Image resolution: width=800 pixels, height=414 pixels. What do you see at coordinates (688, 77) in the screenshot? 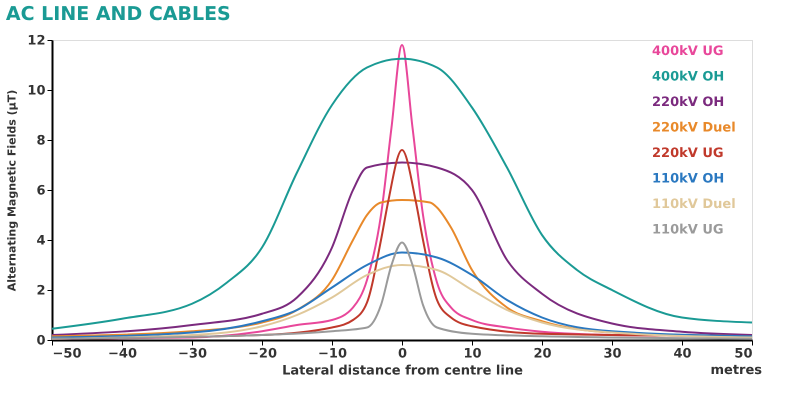
I see `text: 400kV OH` at bounding box center [688, 77].